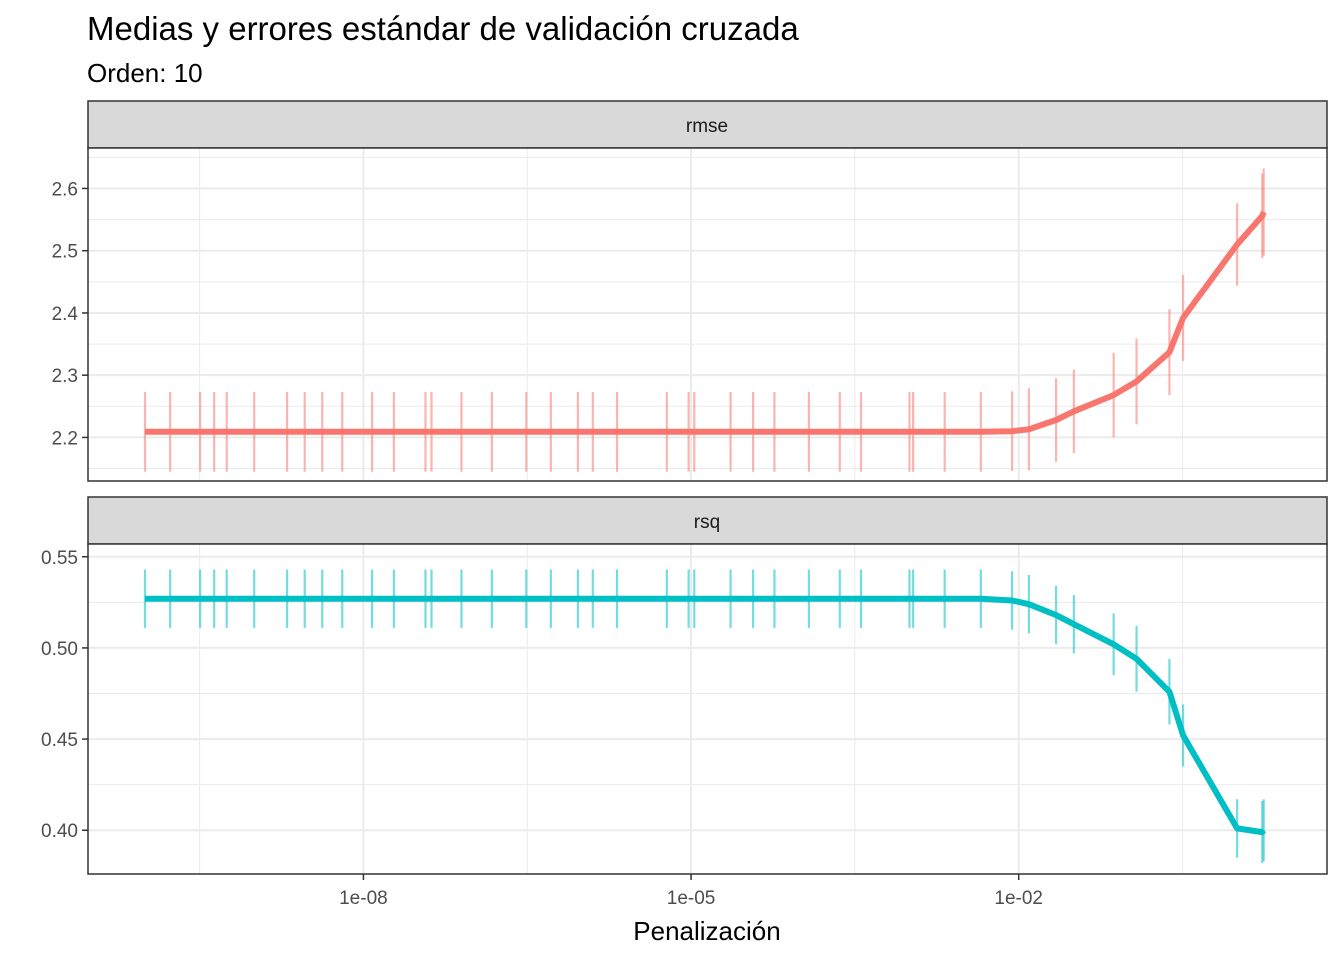 The width and height of the screenshot is (1344, 960). What do you see at coordinates (65, 314) in the screenshot?
I see `y-tick-label: 2.4` at bounding box center [65, 314].